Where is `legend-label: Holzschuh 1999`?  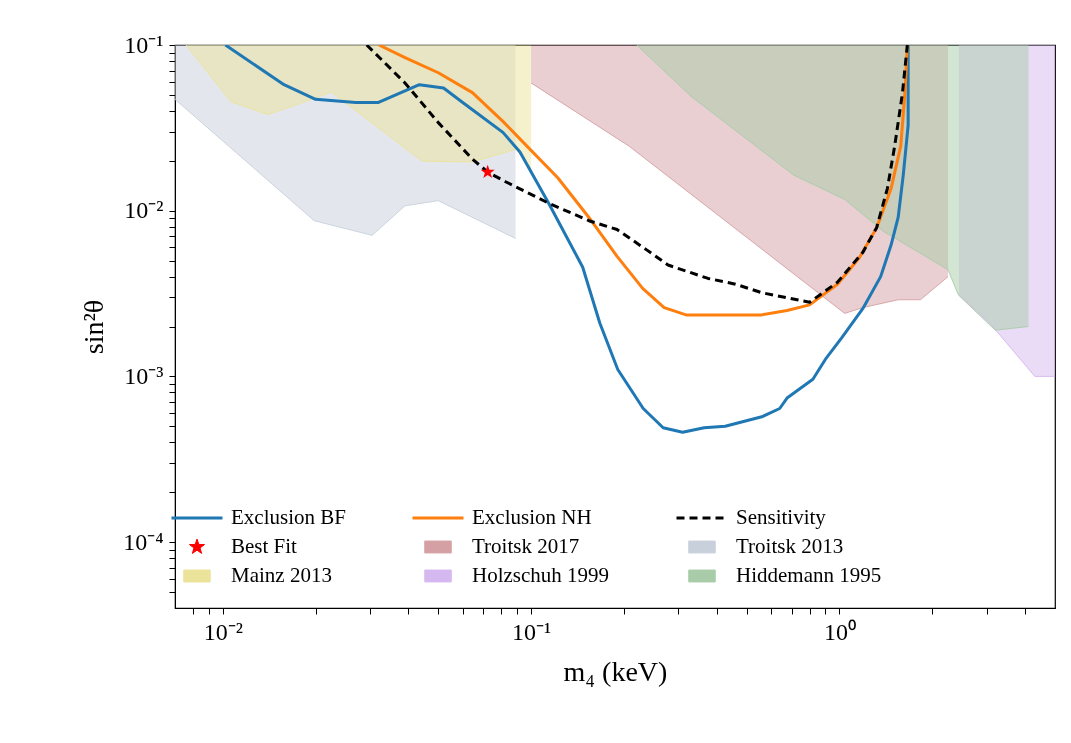 legend-label: Holzschuh 1999 is located at coordinates (541, 575).